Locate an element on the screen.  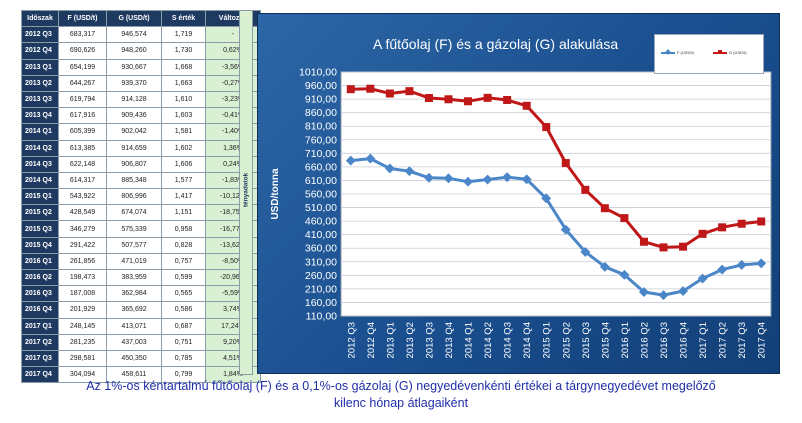
x-tick-label: 2016 Q4 is located at coordinates (684, 340).